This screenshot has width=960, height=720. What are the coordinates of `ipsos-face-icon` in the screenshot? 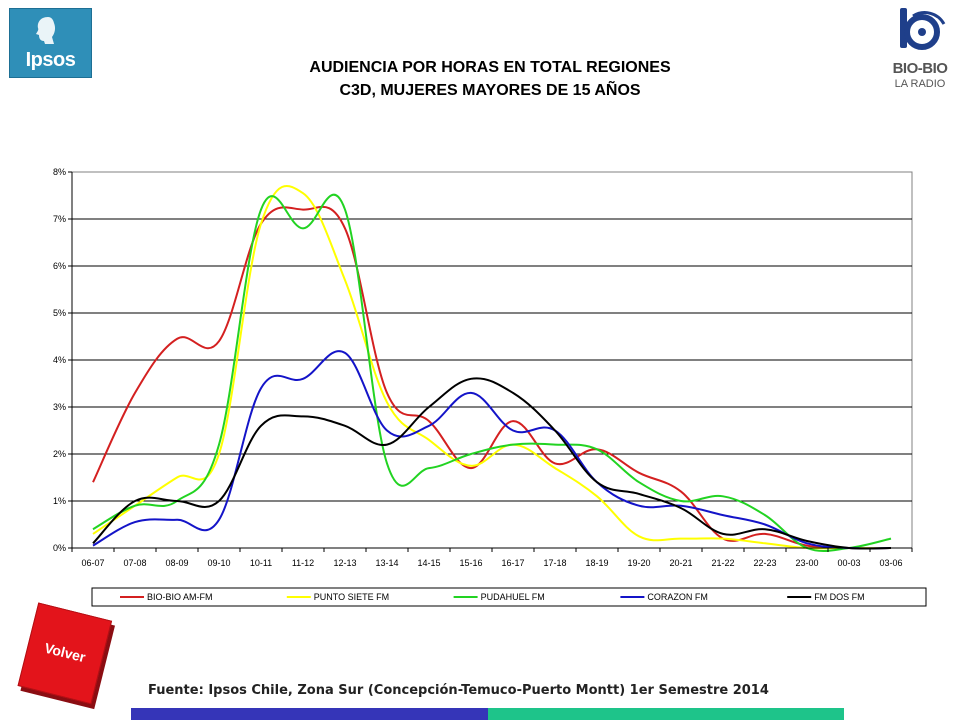 It's located at (46, 30).